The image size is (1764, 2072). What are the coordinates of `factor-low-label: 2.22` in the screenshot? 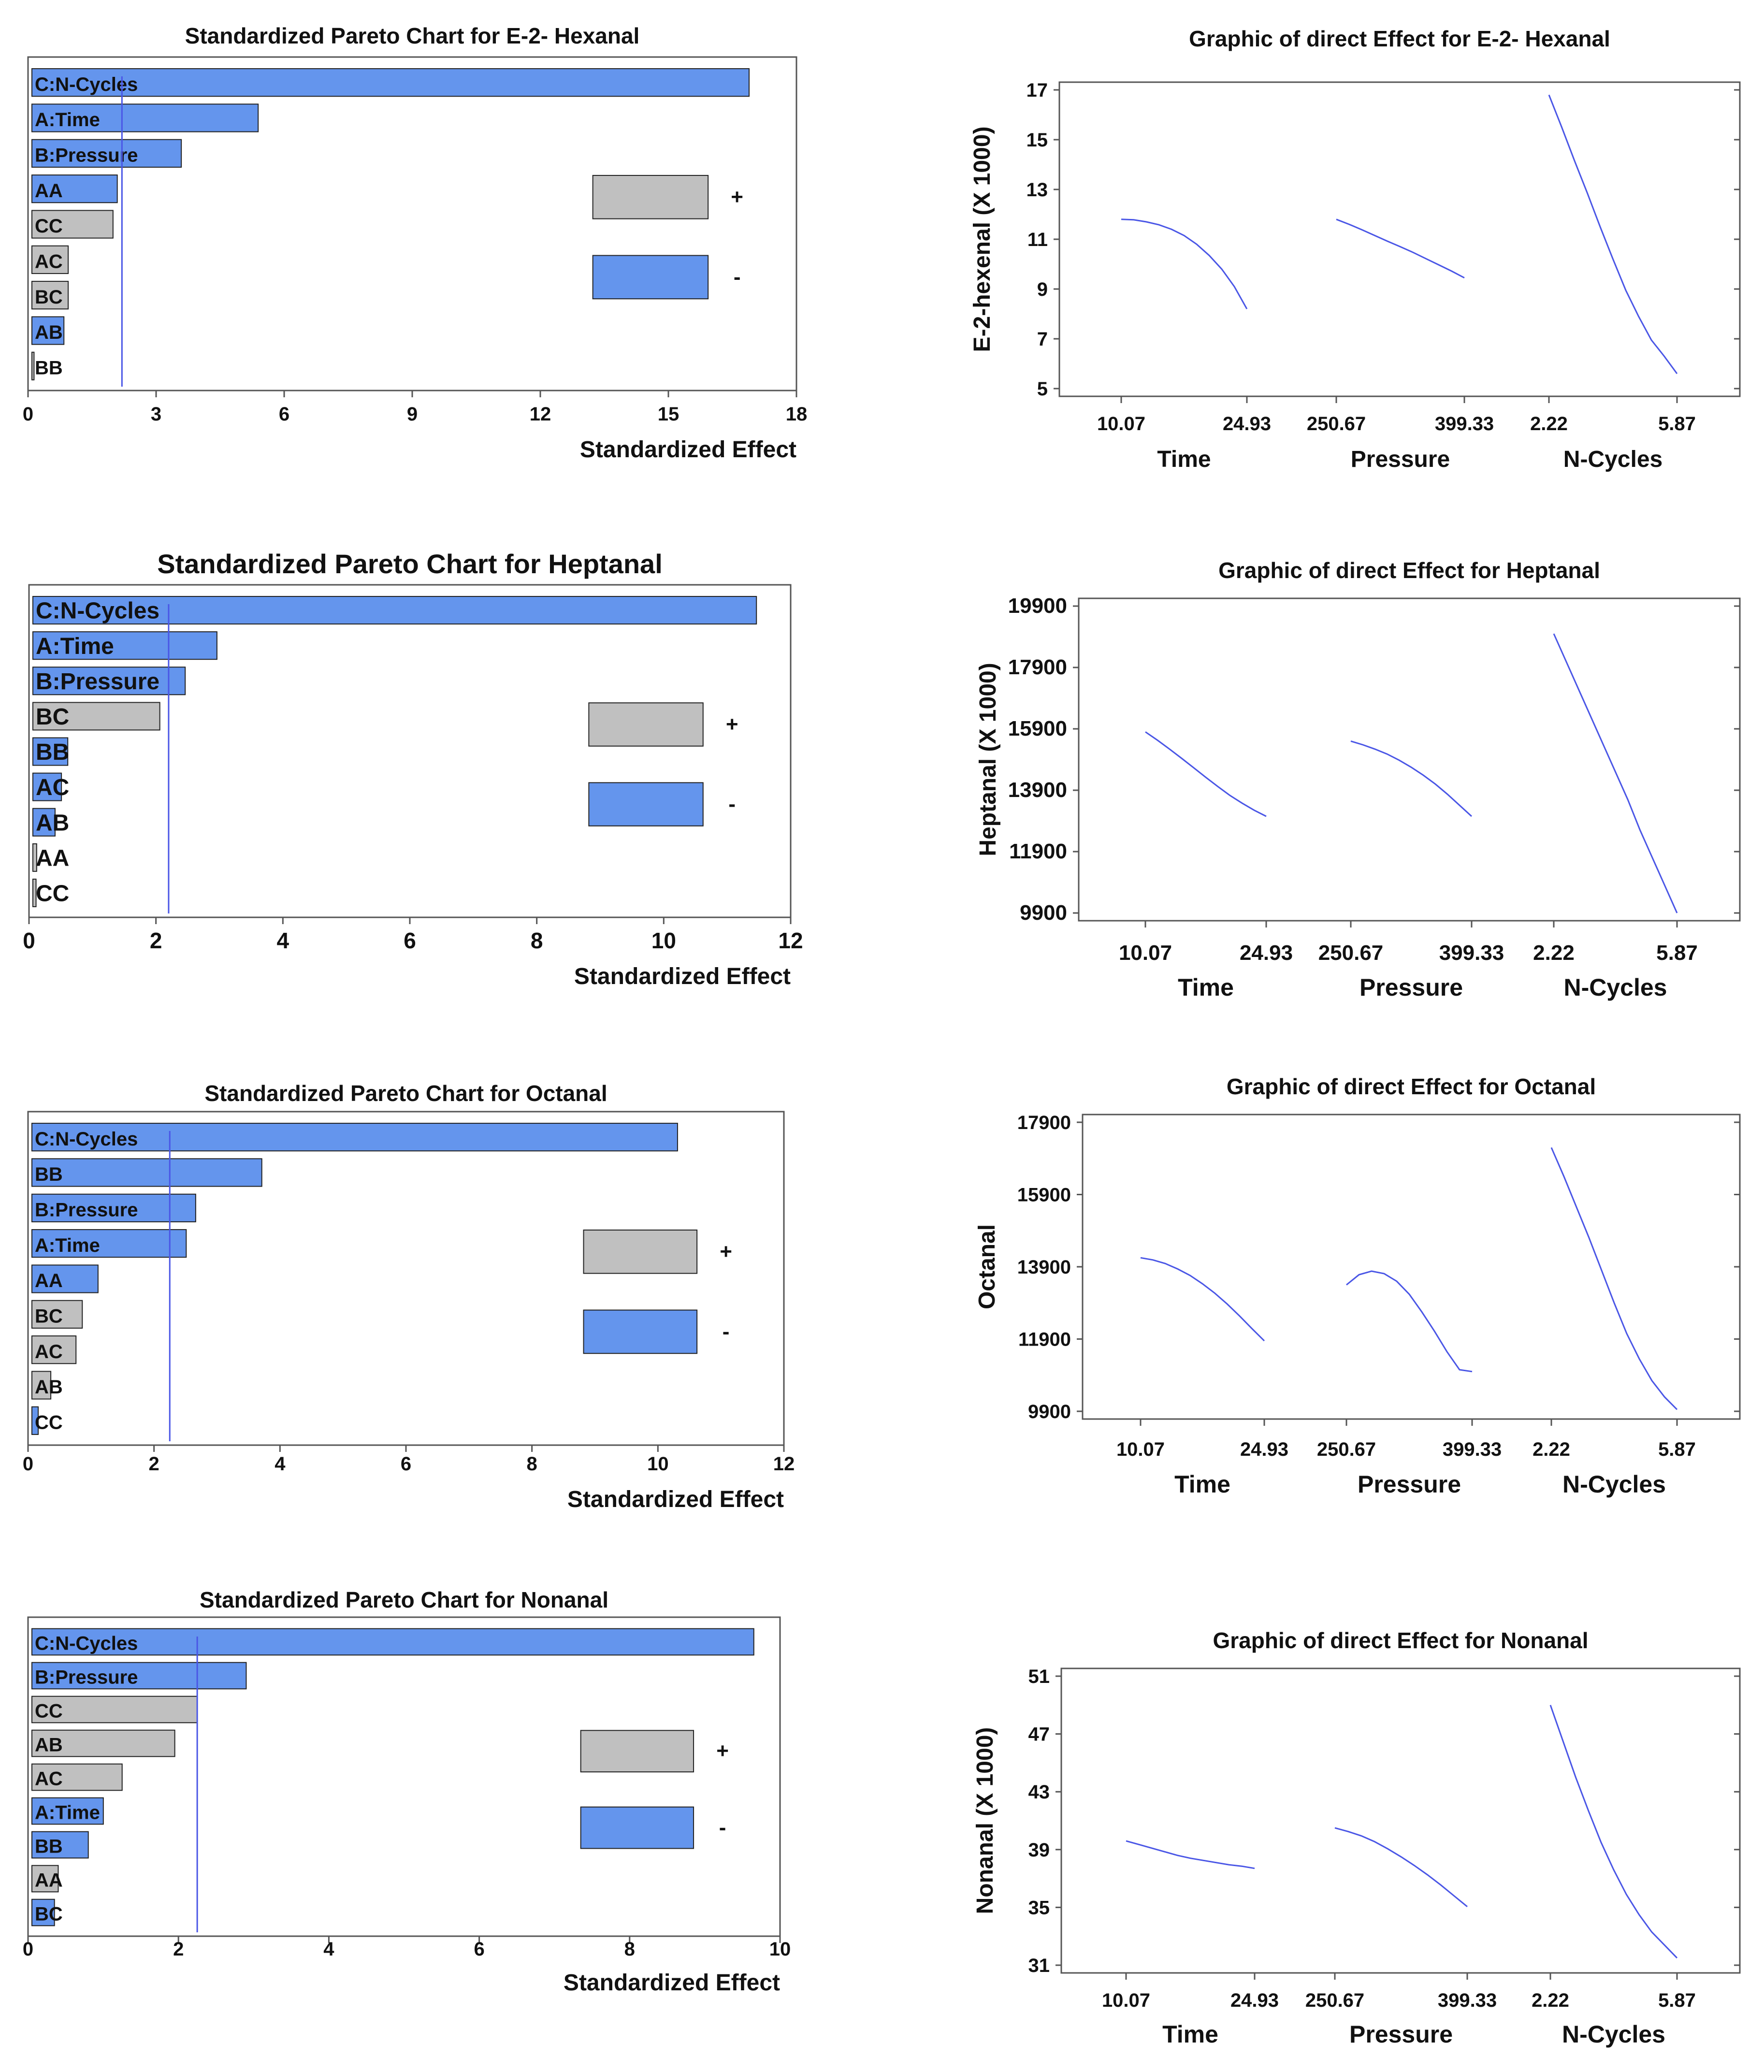 It's located at (1550, 2000).